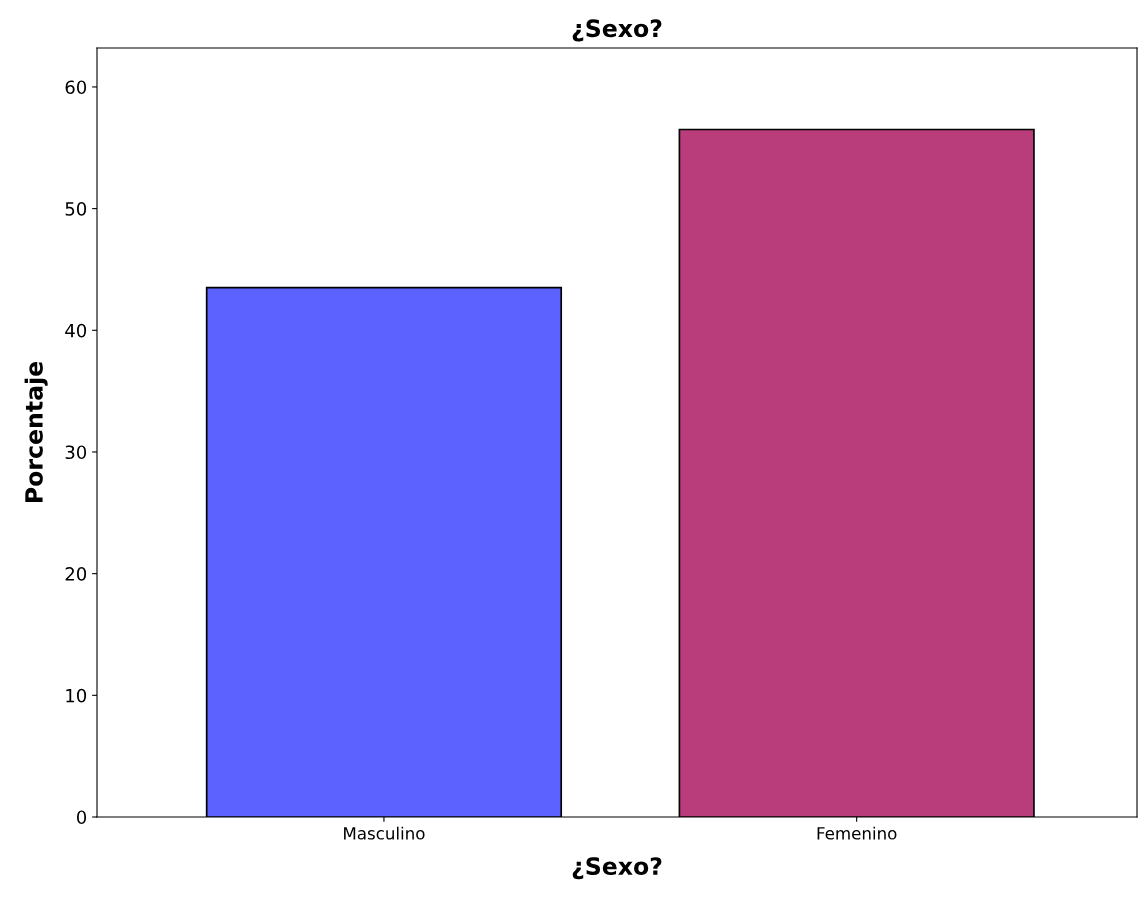 Image resolution: width=1138 pixels, height=906 pixels. I want to click on y-tick-label: 20, so click(76, 574).